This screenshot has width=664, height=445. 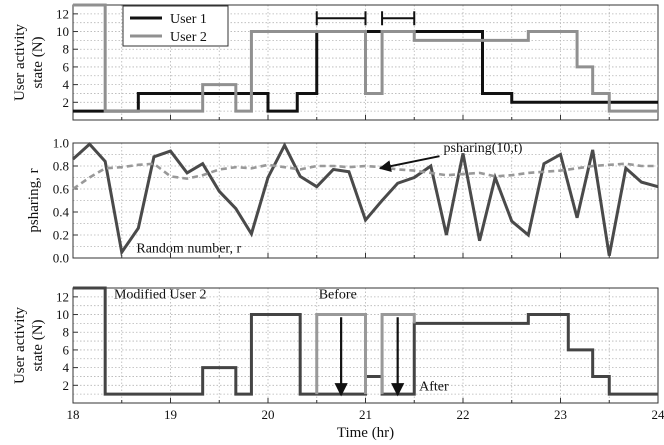 I want to click on y-tick-label: 1.0, so click(x=61, y=143).